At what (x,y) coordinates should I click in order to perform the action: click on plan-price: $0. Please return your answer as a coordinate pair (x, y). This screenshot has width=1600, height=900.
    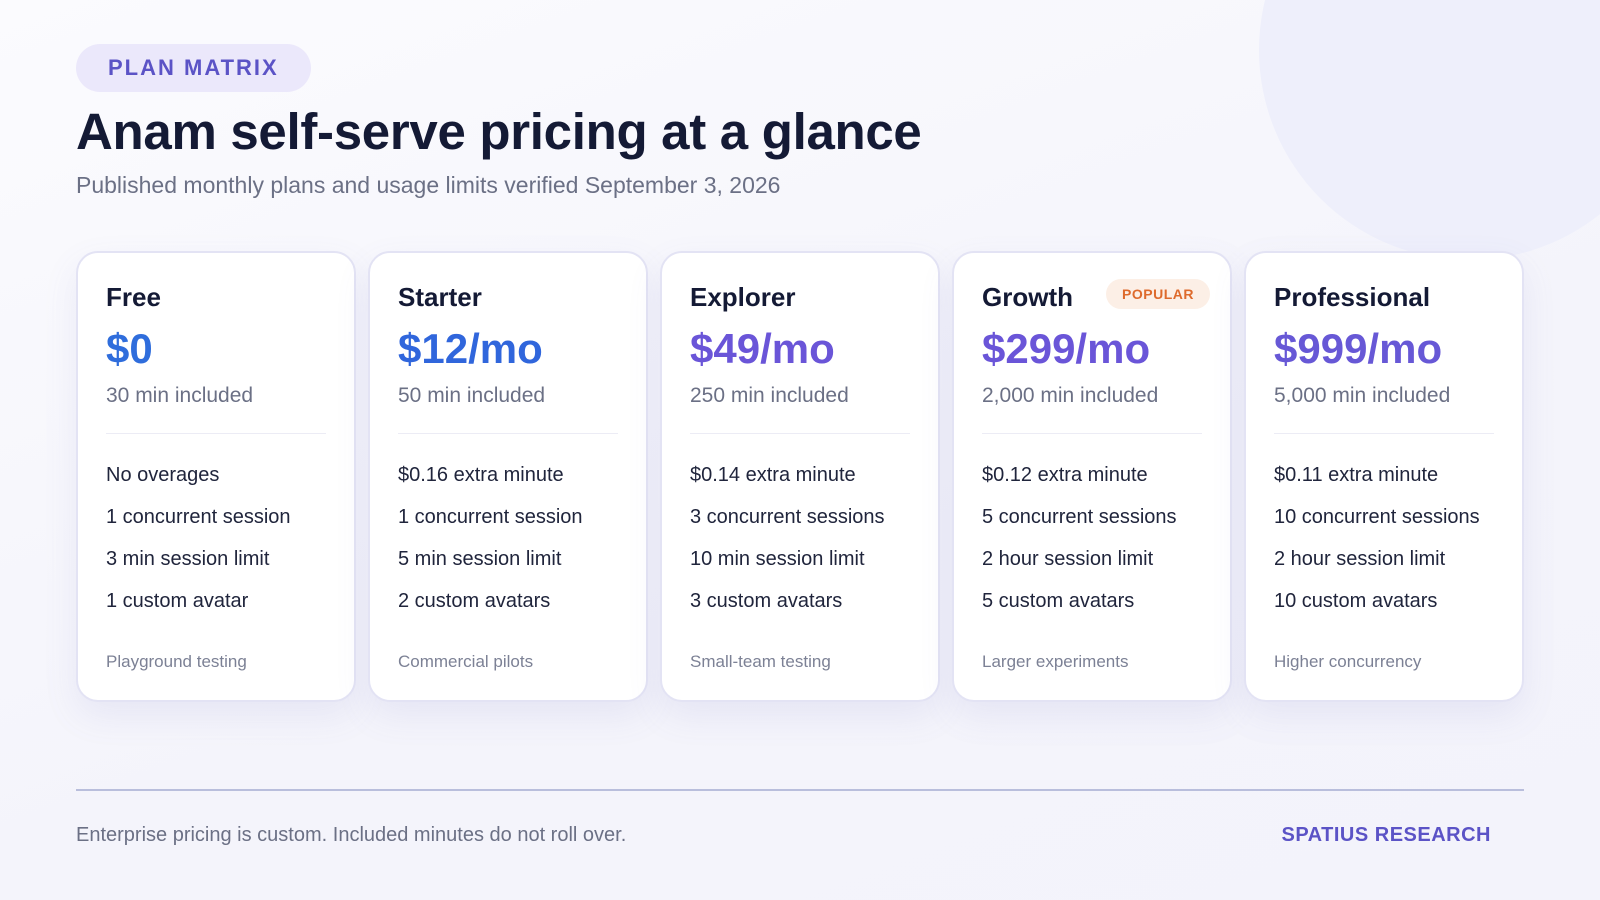
    Looking at the image, I should click on (129, 348).